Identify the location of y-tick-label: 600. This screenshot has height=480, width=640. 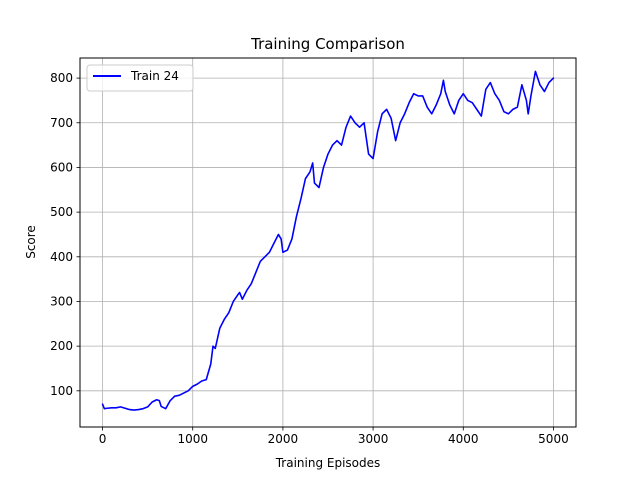
(61, 167).